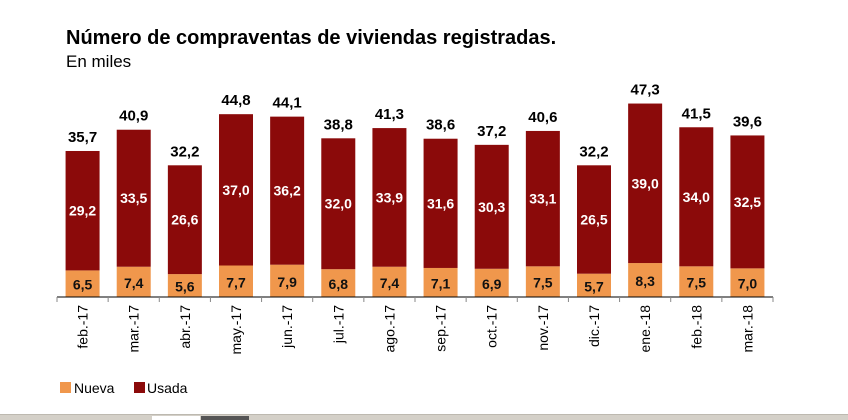  I want to click on data-label-total: 37,2, so click(491, 131).